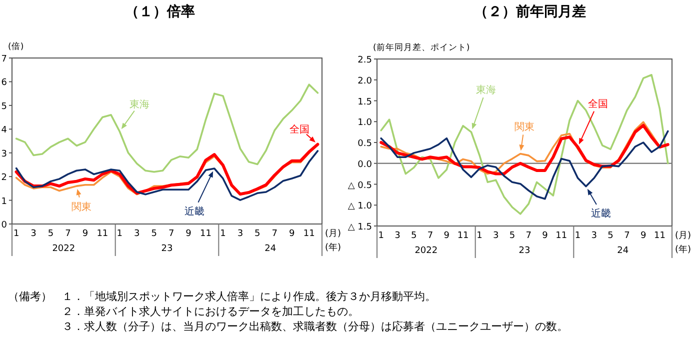 Image resolution: width=691 pixels, height=349 pixels. Describe the element at coordinates (16, 46) in the screenshot. I see `y-axis-title: (倍)` at that location.